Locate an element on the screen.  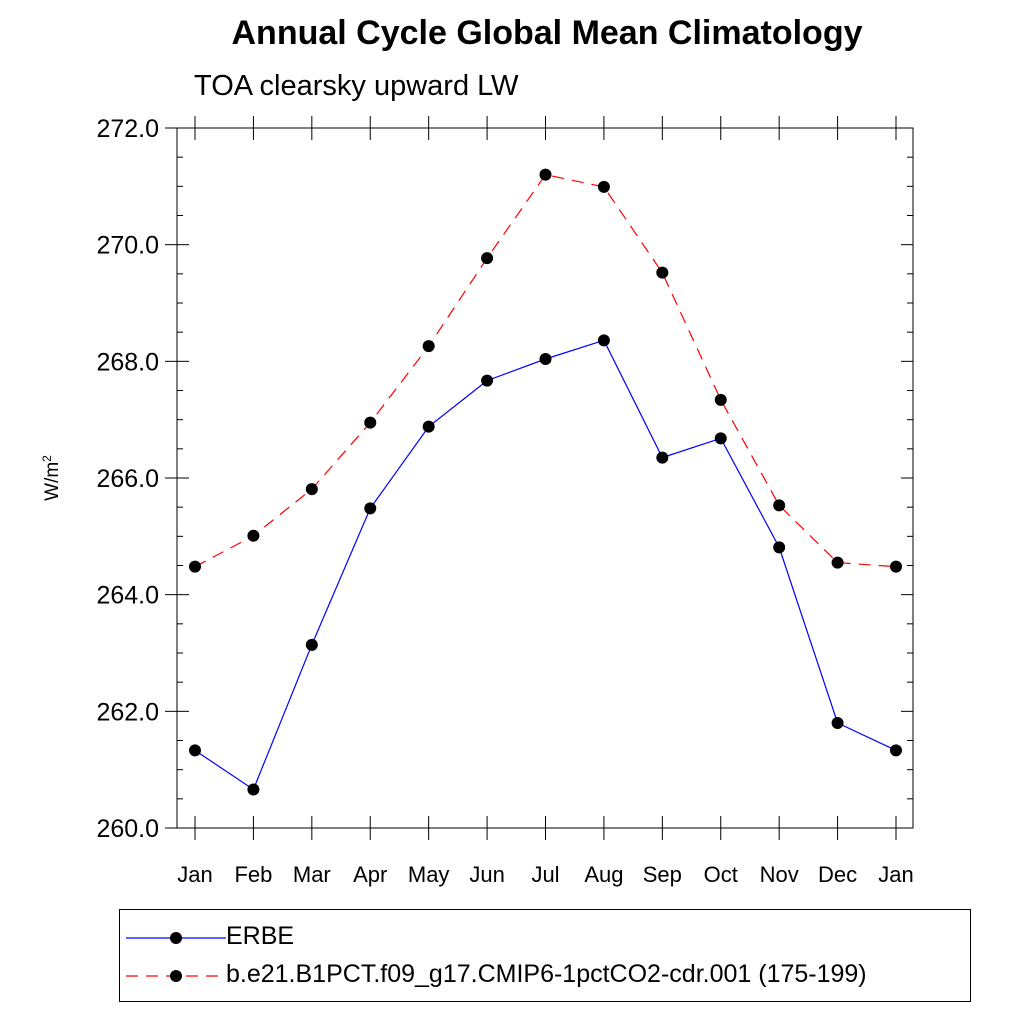
x-tick-label: Oct is located at coordinates (721, 874).